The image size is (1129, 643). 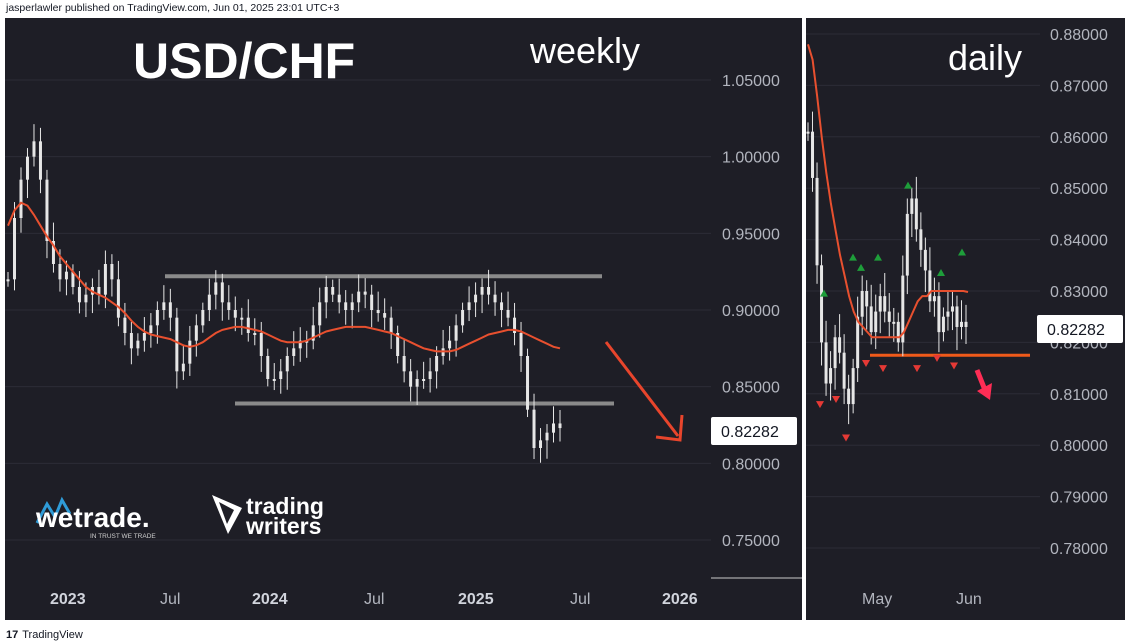 I want to click on weekly-down-arrow, so click(x=644, y=391).